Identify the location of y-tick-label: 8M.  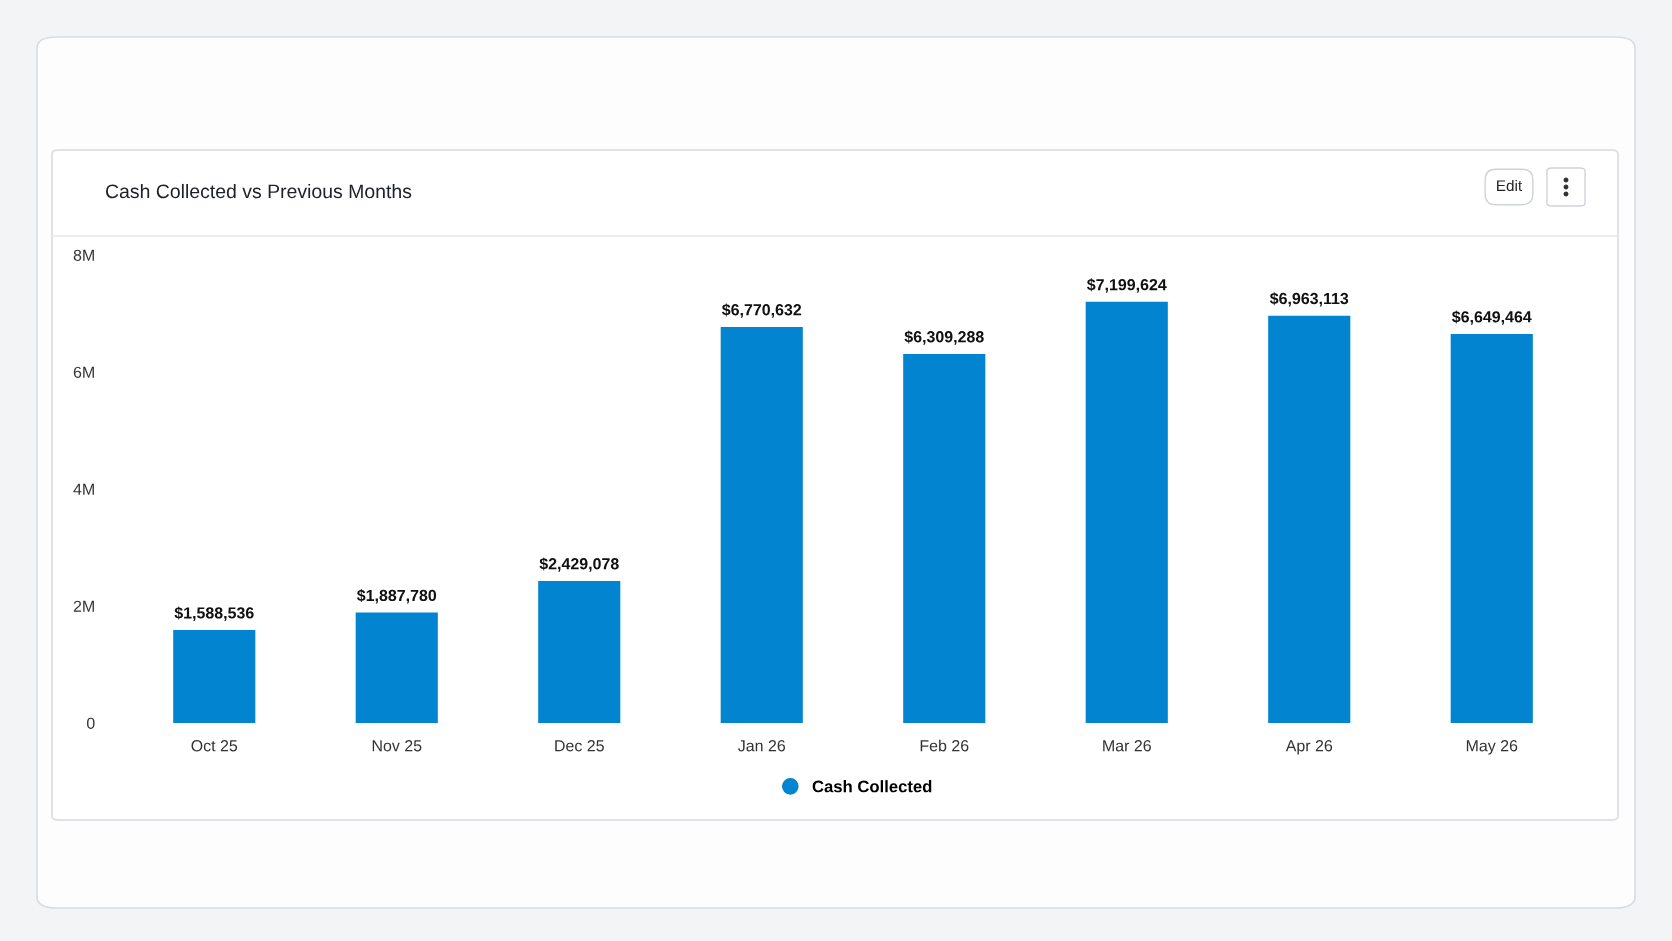
(83, 255).